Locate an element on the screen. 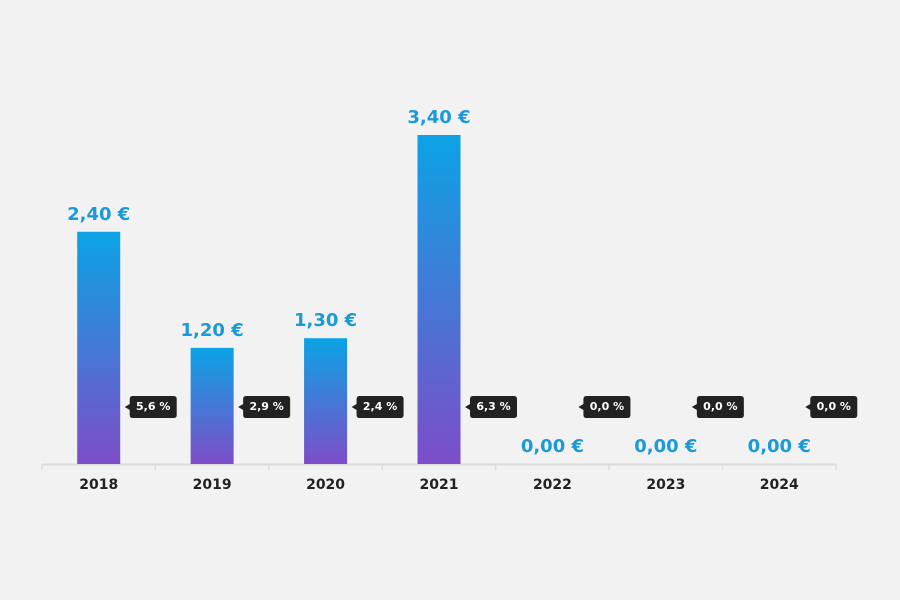 Image resolution: width=900 pixels, height=600 pixels. x-tick-label: 2019 is located at coordinates (212, 485).